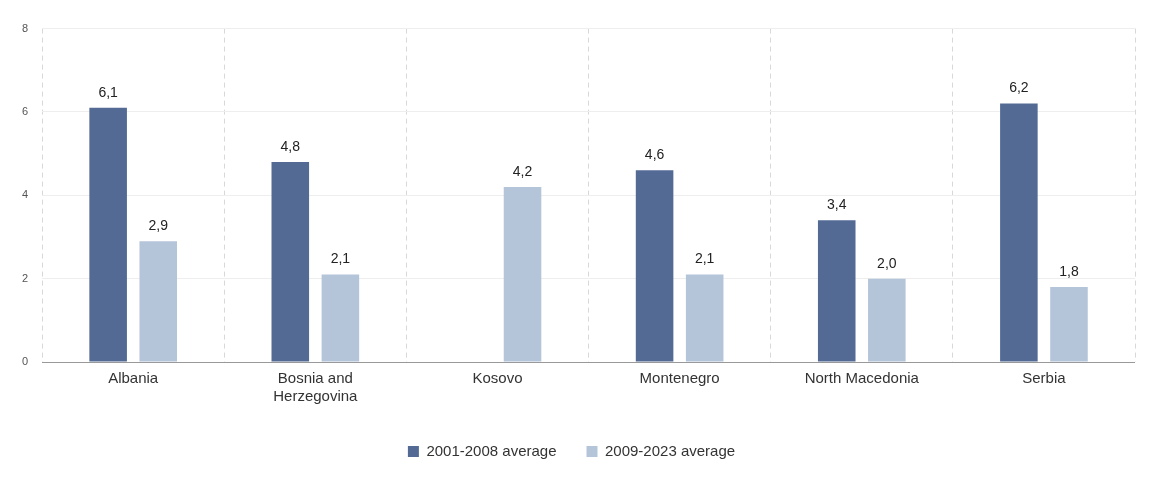 The image size is (1153, 477). Describe the element at coordinates (862, 378) in the screenshot. I see `x-tick-label: North Macedonia` at that location.